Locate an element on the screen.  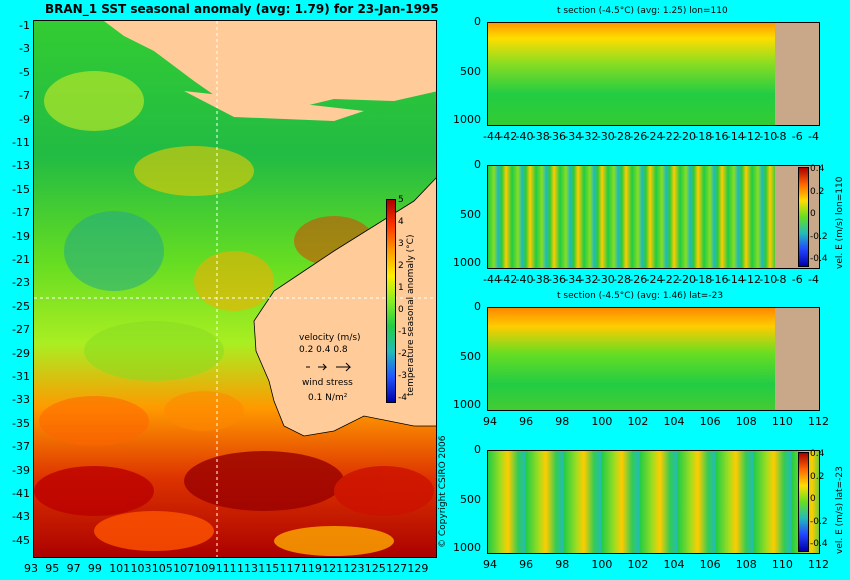
map-colorbar-label: temperature seasonal anomaly (°C) is located at coordinates (411, 315).